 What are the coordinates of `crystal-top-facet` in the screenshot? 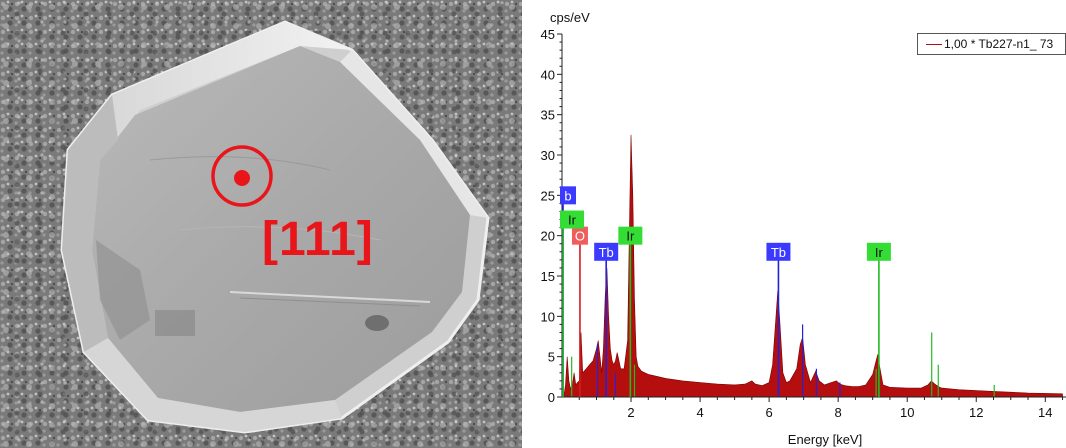 It's located at (232, 81).